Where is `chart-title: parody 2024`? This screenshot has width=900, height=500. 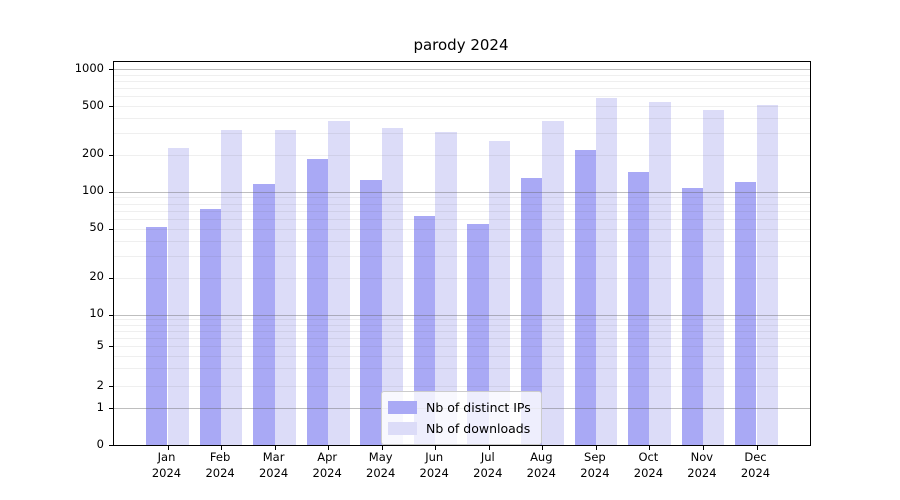 chart-title: parody 2024 is located at coordinates (461, 45).